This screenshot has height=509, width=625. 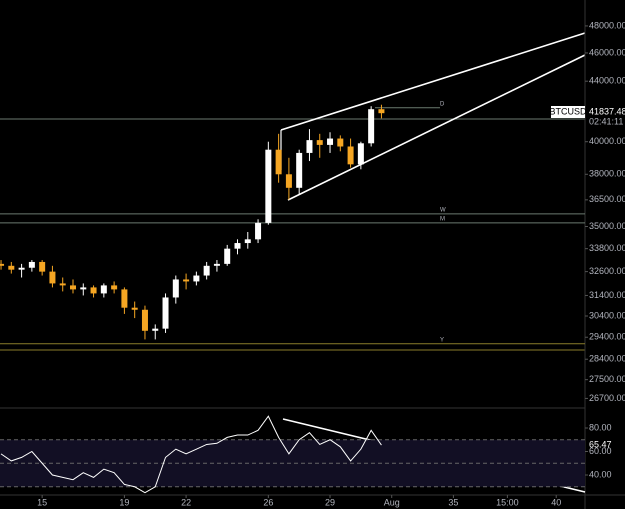 What do you see at coordinates (600, 427) in the screenshot?
I see `rsi-tick-label: 80.00` at bounding box center [600, 427].